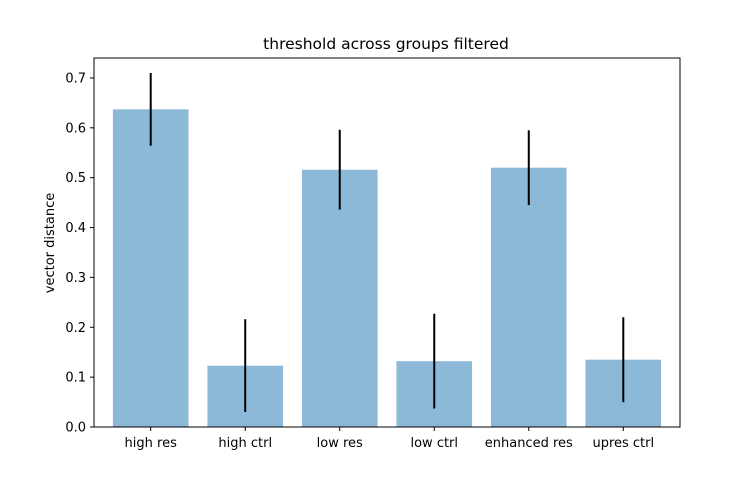  What do you see at coordinates (50, 243) in the screenshot?
I see `y-axis-label: vector distance` at bounding box center [50, 243].